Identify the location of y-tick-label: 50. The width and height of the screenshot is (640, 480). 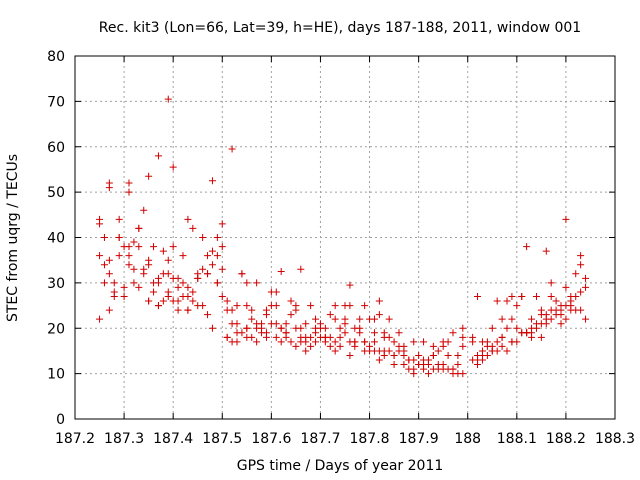
(56, 193).